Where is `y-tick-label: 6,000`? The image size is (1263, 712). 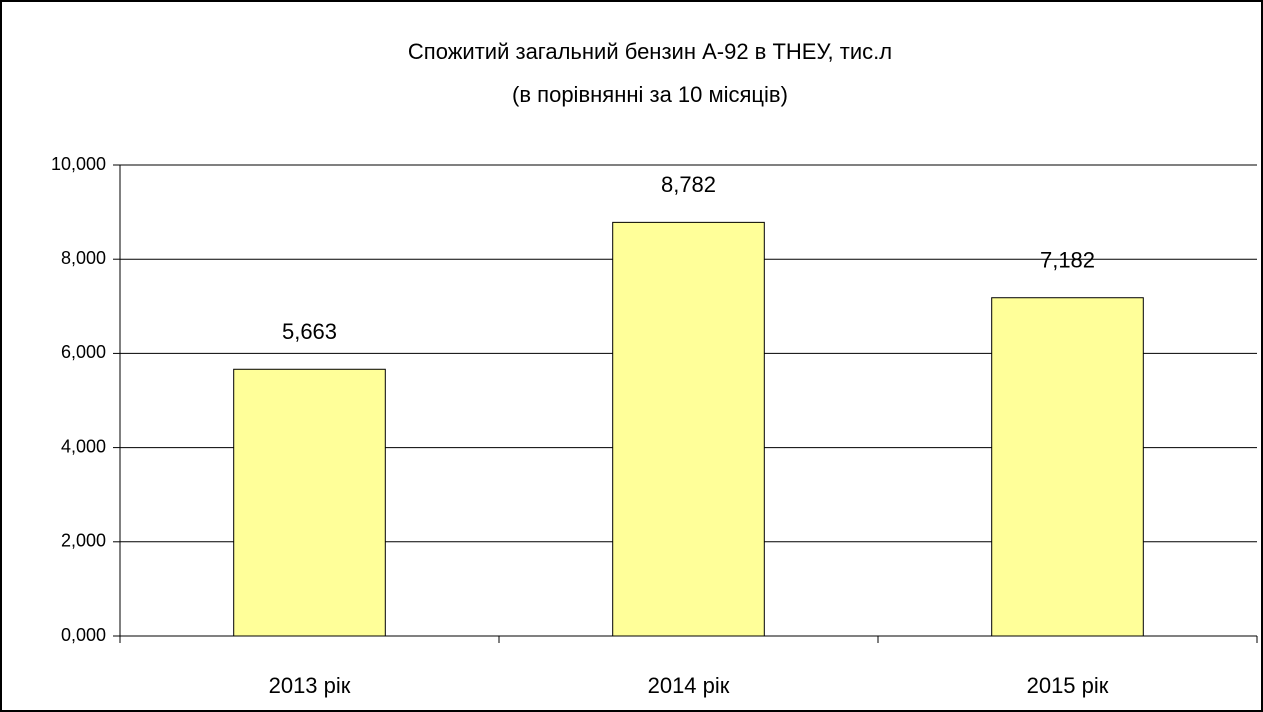 y-tick-label: 6,000 is located at coordinates (83, 352).